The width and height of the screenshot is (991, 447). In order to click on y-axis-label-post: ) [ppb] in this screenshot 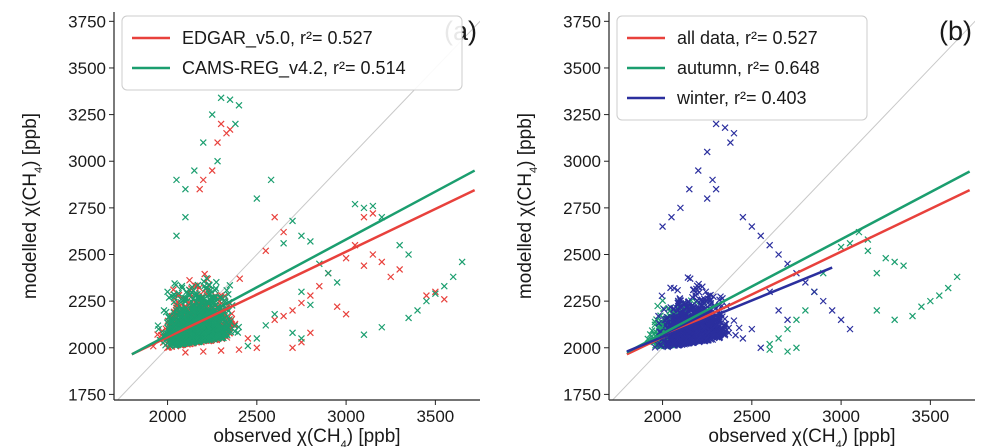, I will do `click(30, 140)`.